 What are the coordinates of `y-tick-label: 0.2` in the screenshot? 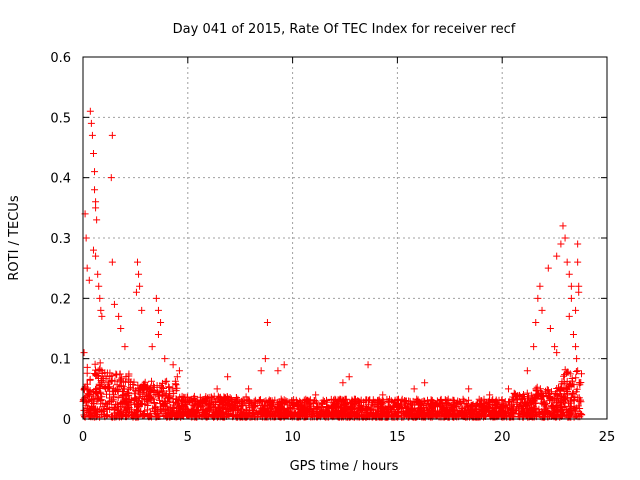 It's located at (60, 299).